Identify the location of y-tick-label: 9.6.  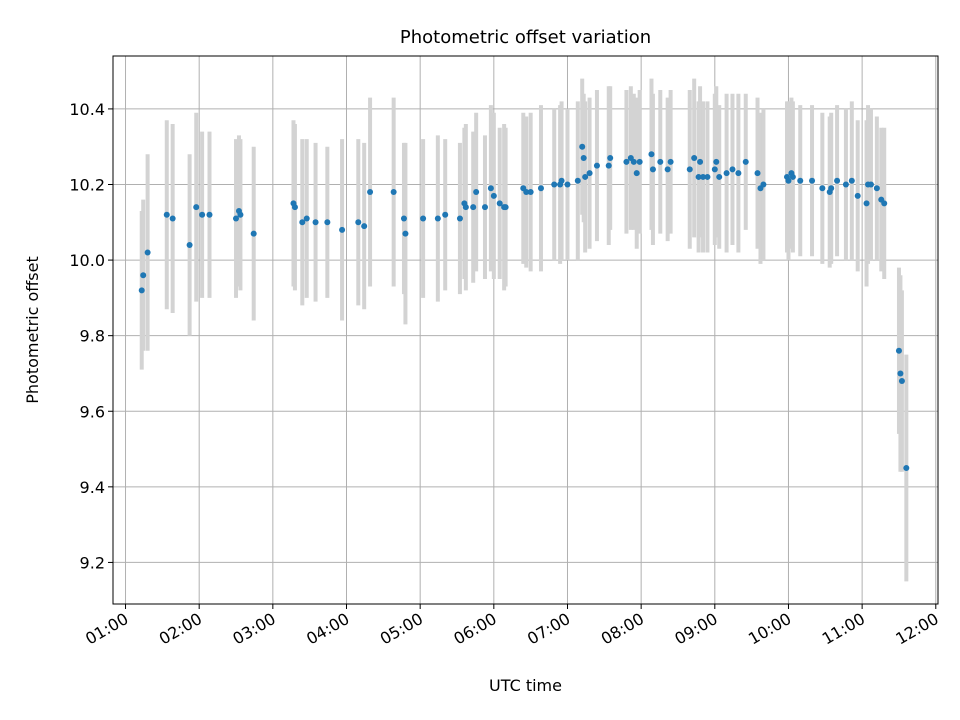
(92, 411).